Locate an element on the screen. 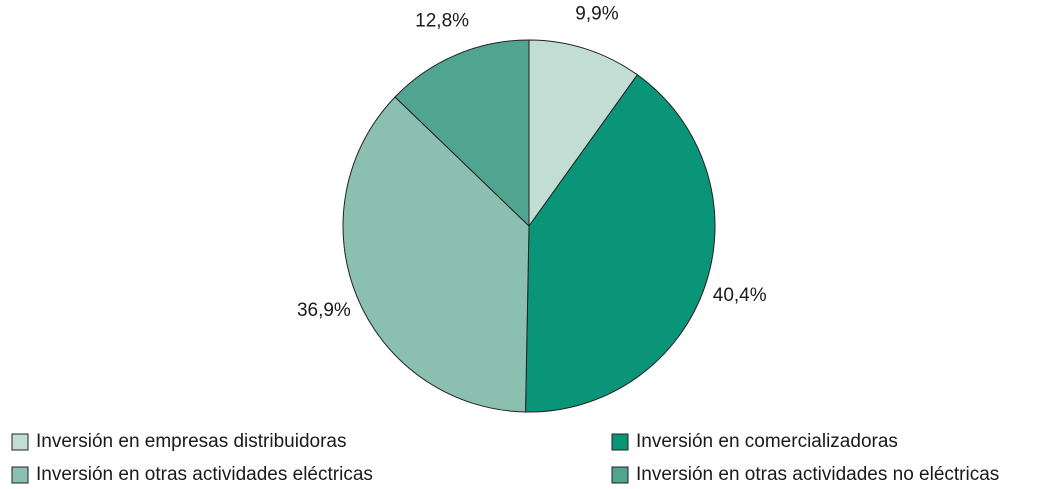  data-label: 36,9% is located at coordinates (324, 310).